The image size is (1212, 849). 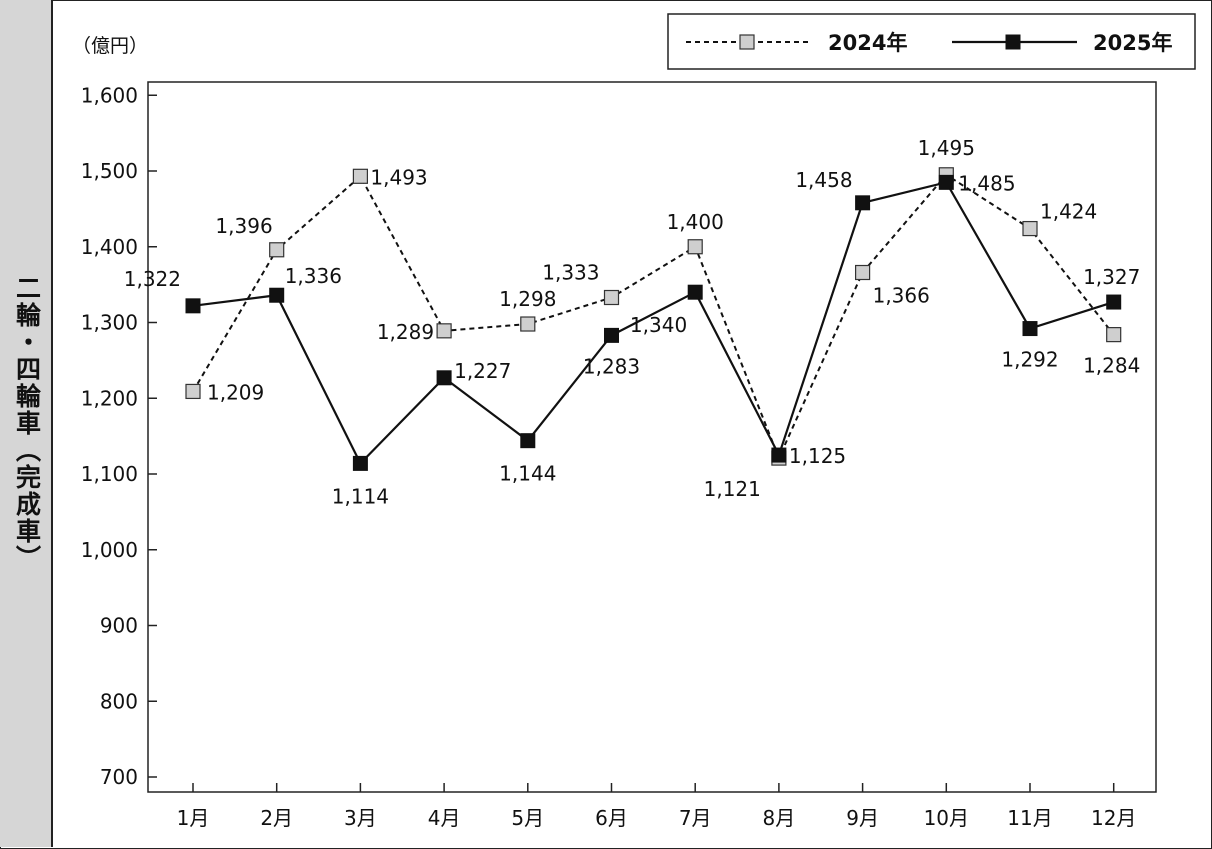 I want to click on legend-label-2025: 2025年, so click(x=1132, y=43).